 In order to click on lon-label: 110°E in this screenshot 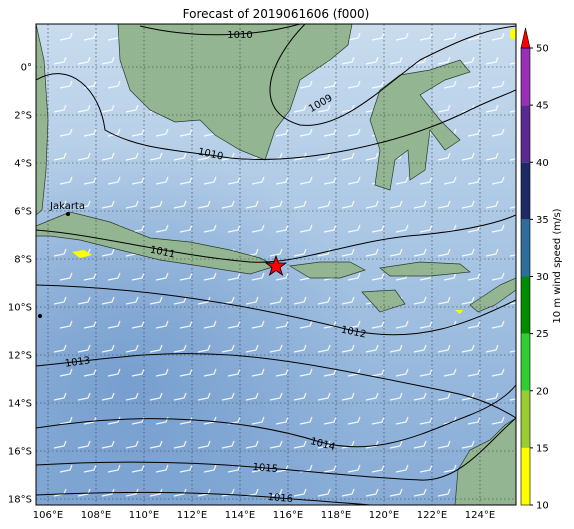, I will do `click(144, 515)`.